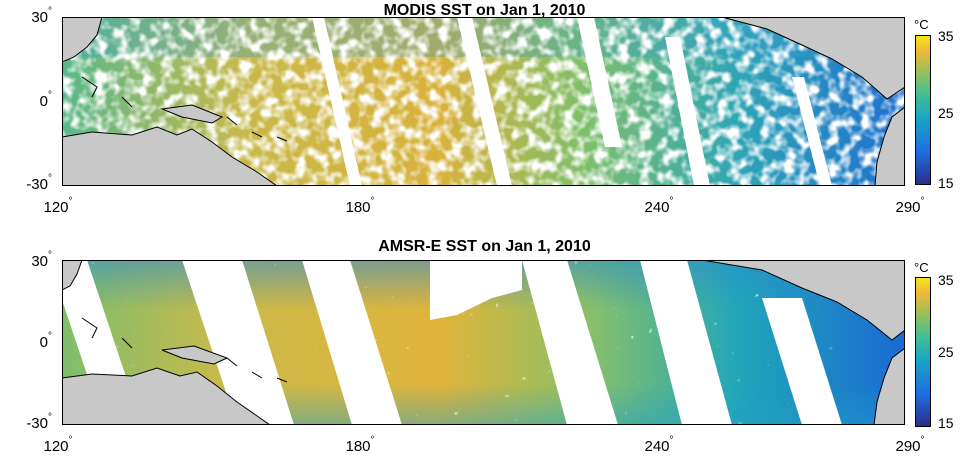 This screenshot has width=969, height=460. What do you see at coordinates (484, 246) in the screenshot?
I see `panel-title-amsre: AMSR-E SST on Jan 1, 2010` at bounding box center [484, 246].